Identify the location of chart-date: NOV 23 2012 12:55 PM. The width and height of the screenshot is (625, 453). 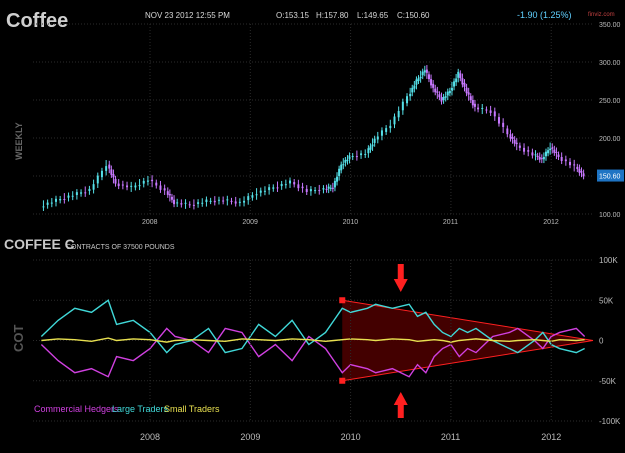
(187, 15).